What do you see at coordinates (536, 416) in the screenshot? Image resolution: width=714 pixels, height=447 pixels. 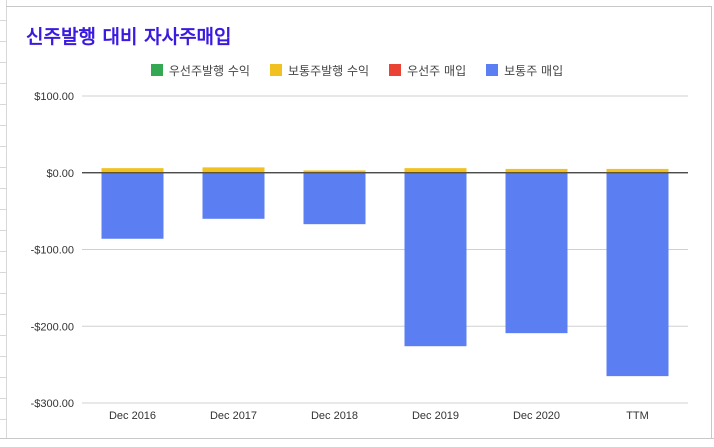 I see `x-tick-label: Dec 2020` at bounding box center [536, 416].